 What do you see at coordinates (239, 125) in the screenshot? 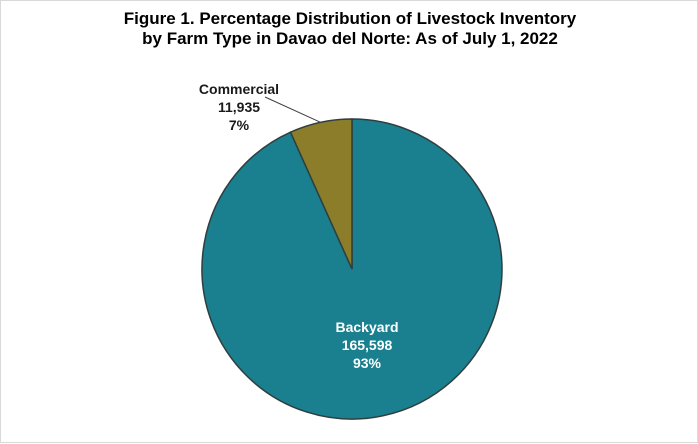
I see `commercial-percent: 7%` at bounding box center [239, 125].